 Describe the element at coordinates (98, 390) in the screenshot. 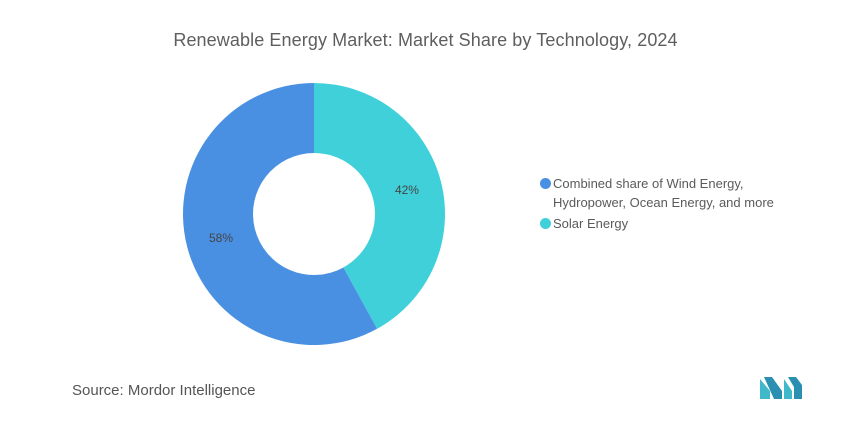

I see `source-label: Source:` at that location.